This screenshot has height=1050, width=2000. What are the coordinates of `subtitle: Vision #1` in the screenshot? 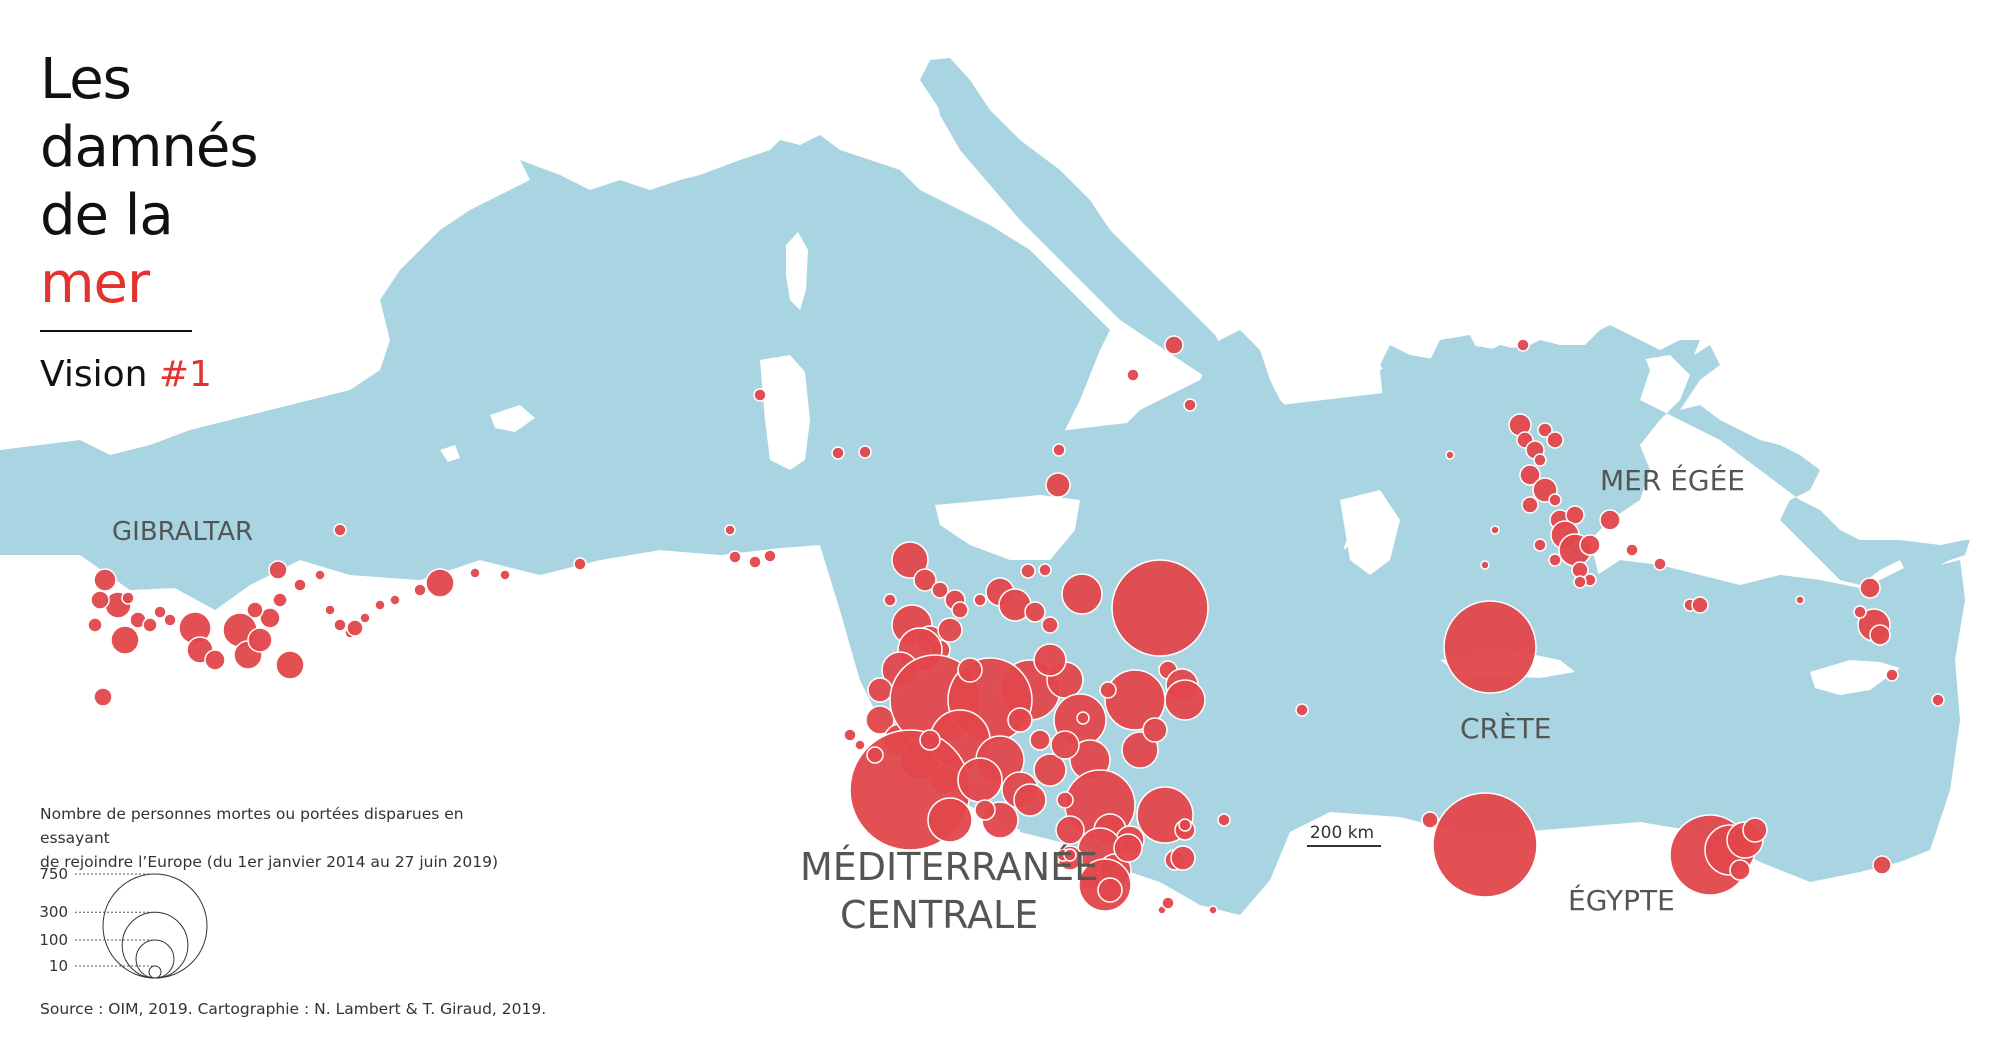 It's located at (170, 374).